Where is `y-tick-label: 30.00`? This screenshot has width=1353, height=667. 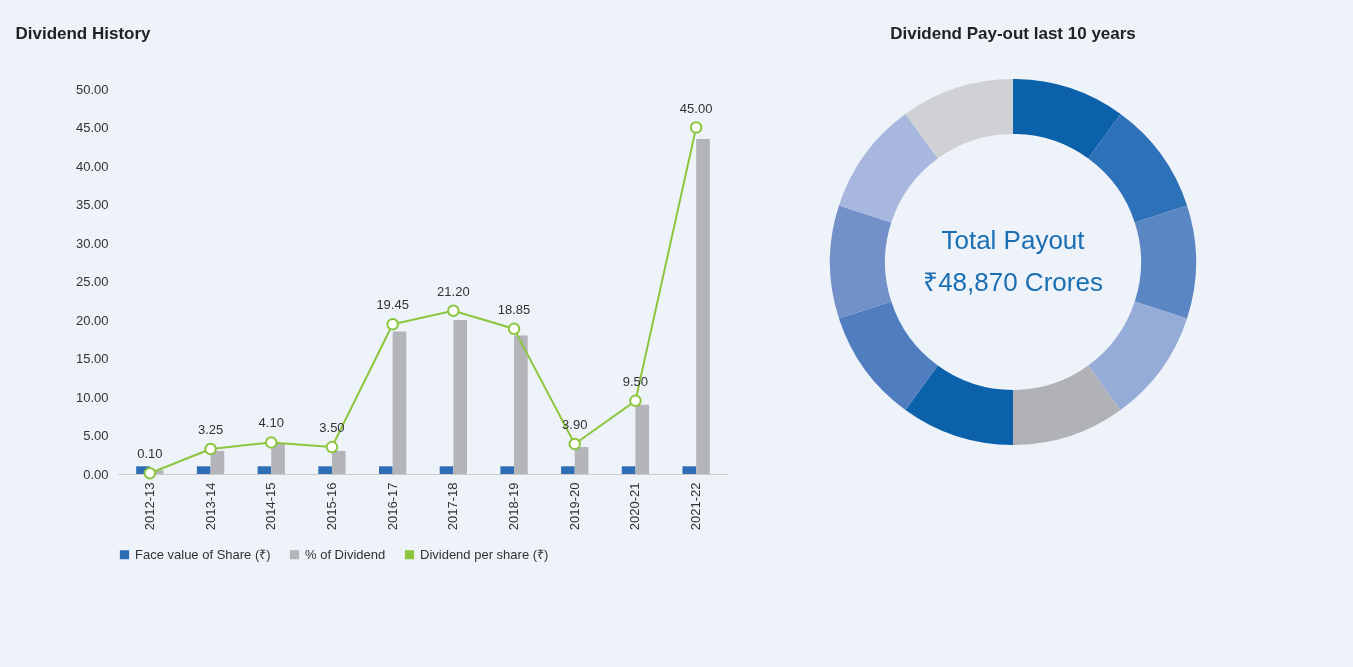 y-tick-label: 30.00 is located at coordinates (92, 243).